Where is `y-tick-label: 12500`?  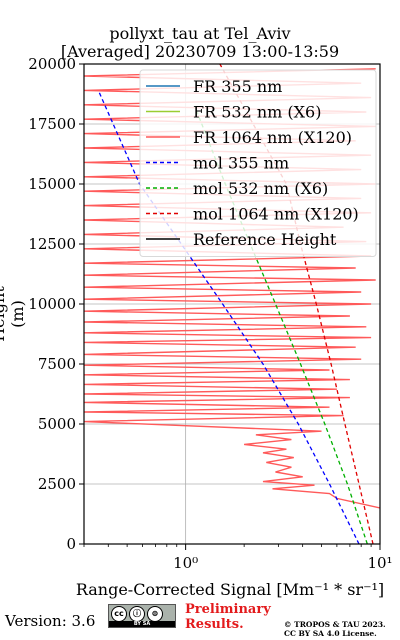
y-tick-label: 12500 is located at coordinates (52, 244).